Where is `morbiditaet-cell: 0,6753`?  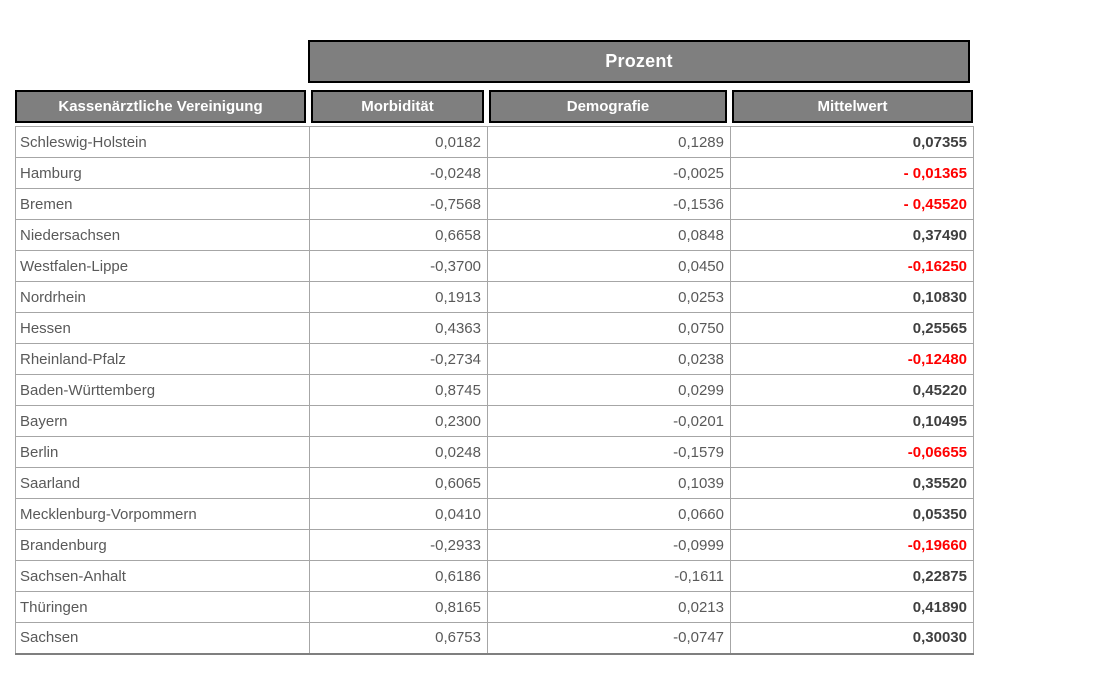
morbiditaet-cell: 0,6753 is located at coordinates (398, 638).